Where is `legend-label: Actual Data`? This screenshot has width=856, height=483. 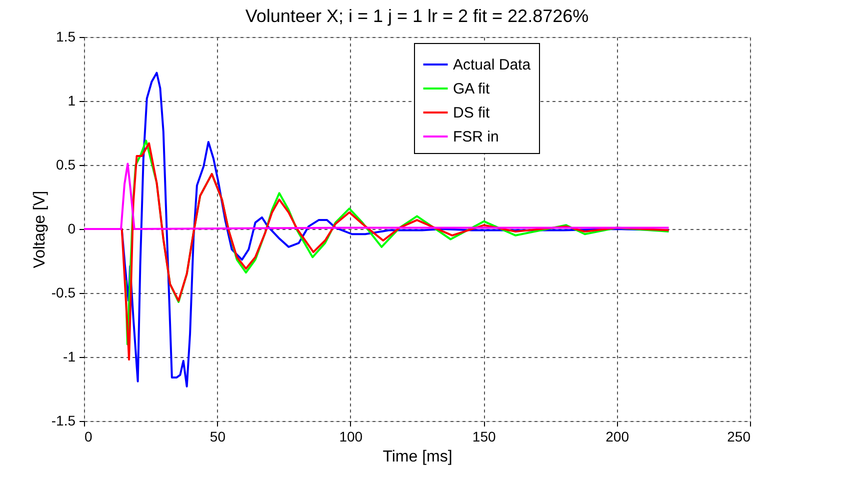
legend-label: Actual Data is located at coordinates (492, 65).